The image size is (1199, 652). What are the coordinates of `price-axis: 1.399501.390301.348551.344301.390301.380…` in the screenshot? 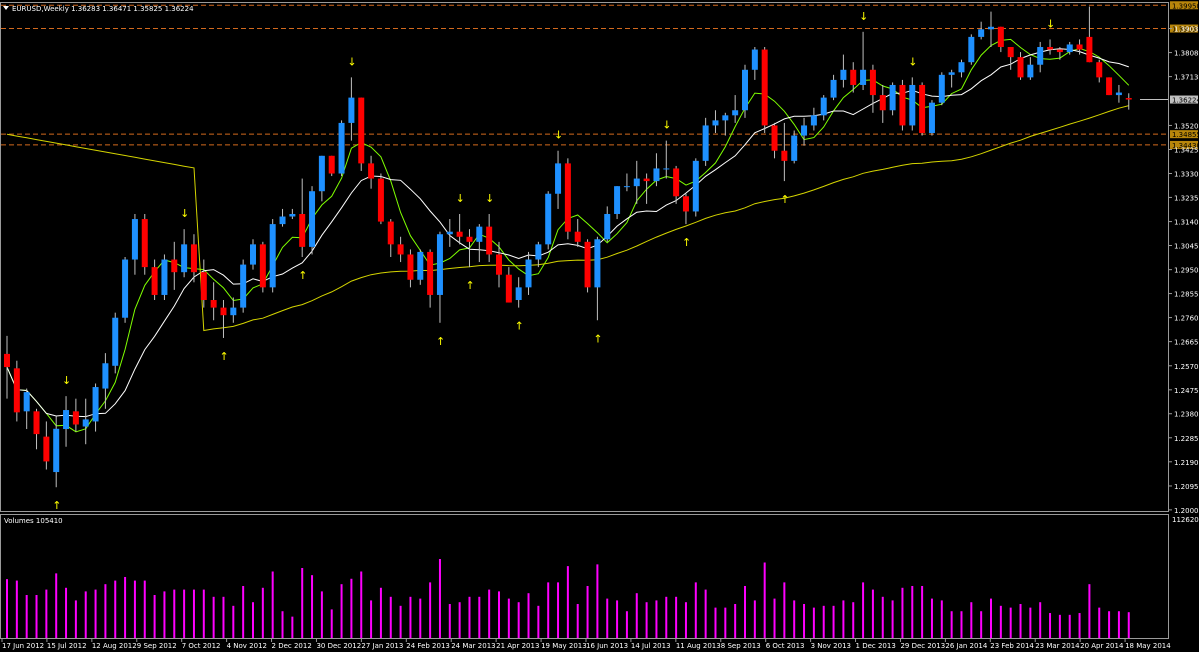 It's located at (1169, 258).